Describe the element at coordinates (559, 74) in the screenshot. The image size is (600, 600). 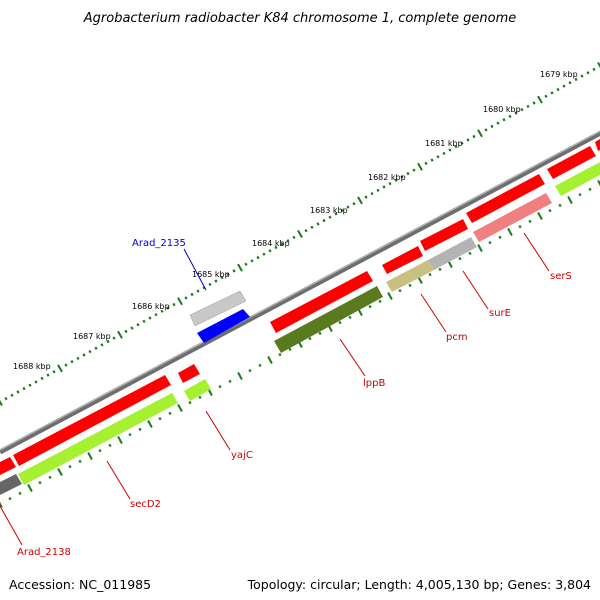
I see `ruler-label: 1679 kbp` at that location.